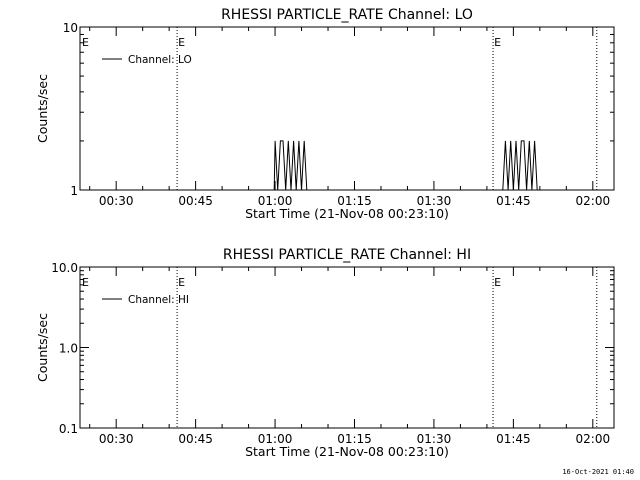 Image resolution: width=640 pixels, height=480 pixels. What do you see at coordinates (347, 165) in the screenshot?
I see `series-line` at bounding box center [347, 165].